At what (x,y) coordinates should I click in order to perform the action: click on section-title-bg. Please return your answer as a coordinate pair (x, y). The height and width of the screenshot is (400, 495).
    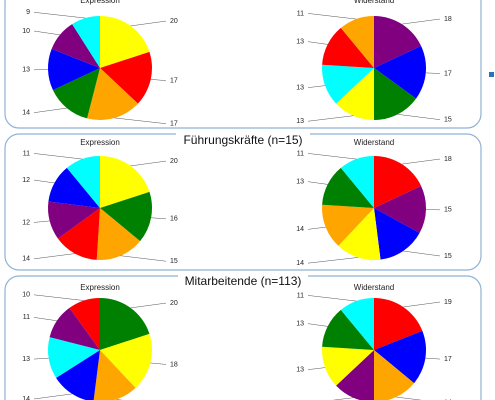
    Looking at the image, I should click on (243, 281).